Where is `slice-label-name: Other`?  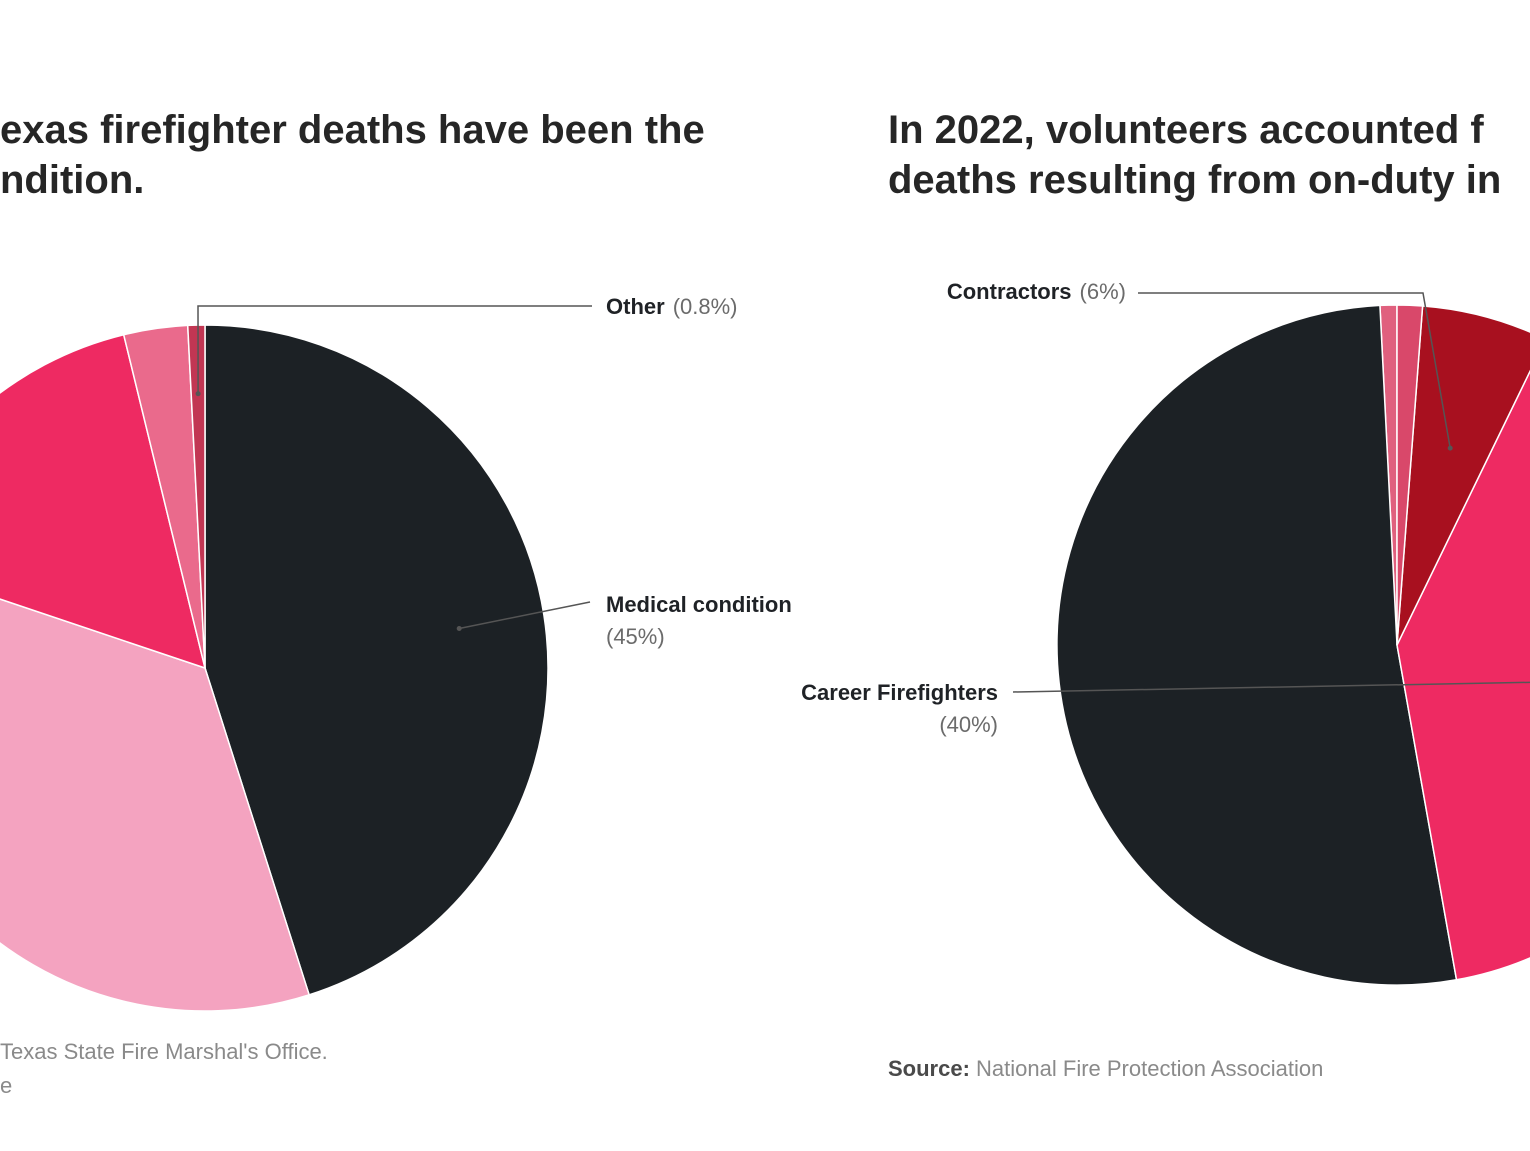
slice-label-name: Other is located at coordinates (635, 306).